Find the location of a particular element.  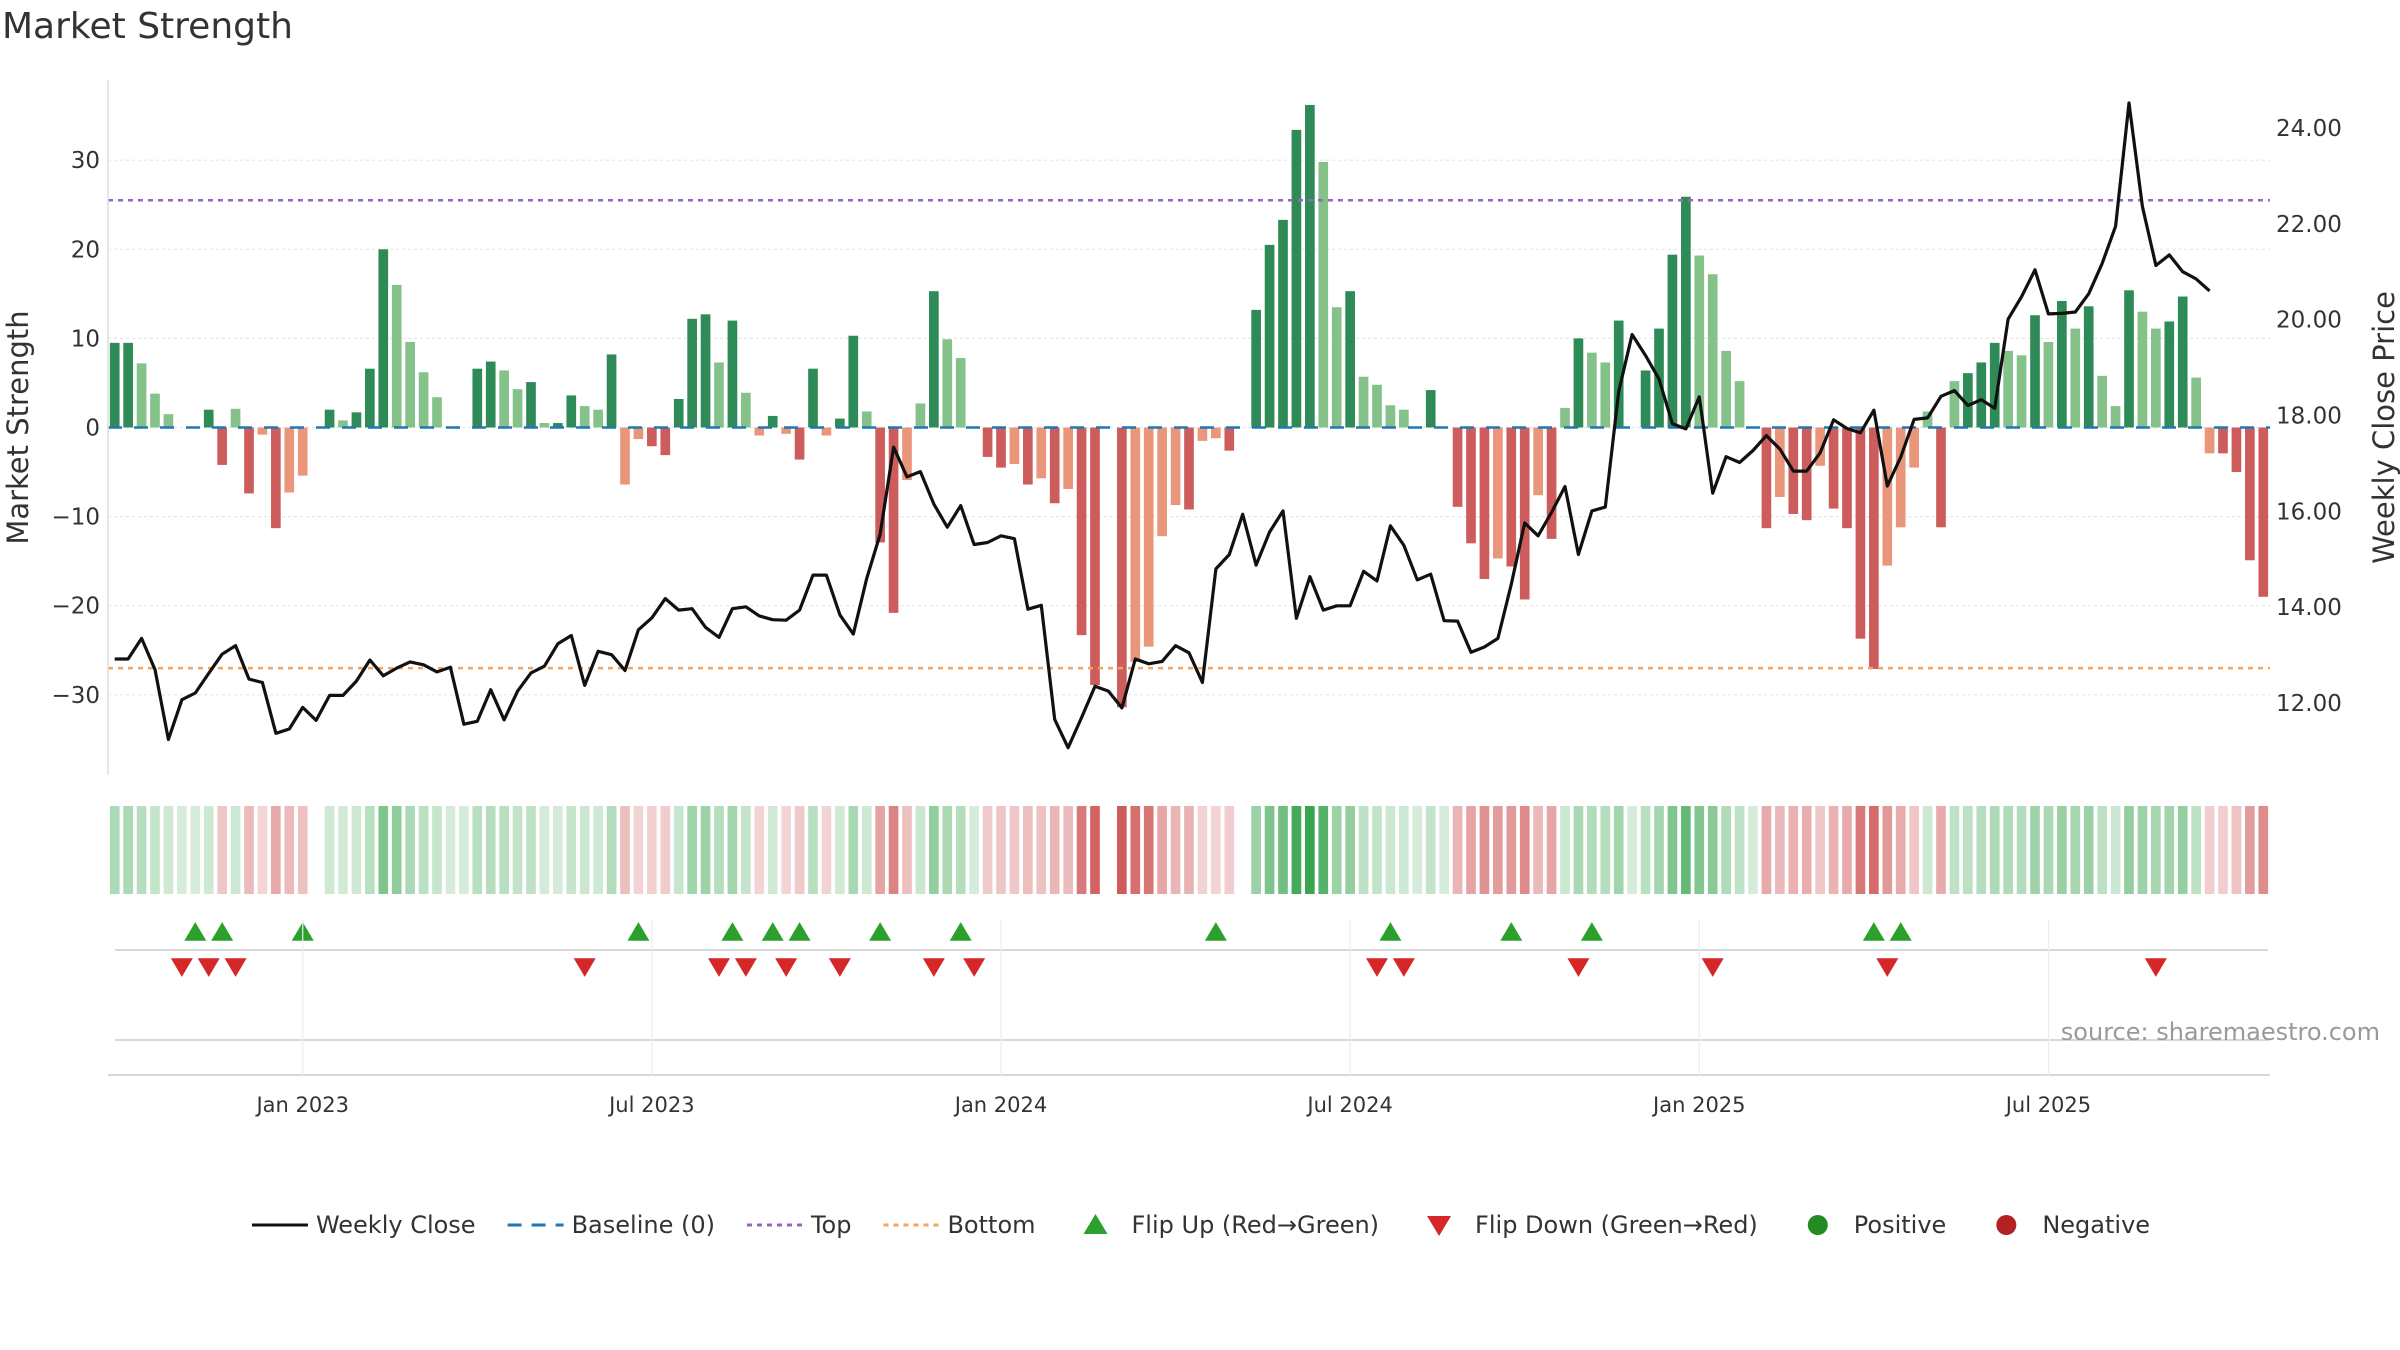

flip-markers is located at coordinates (1191, 981).